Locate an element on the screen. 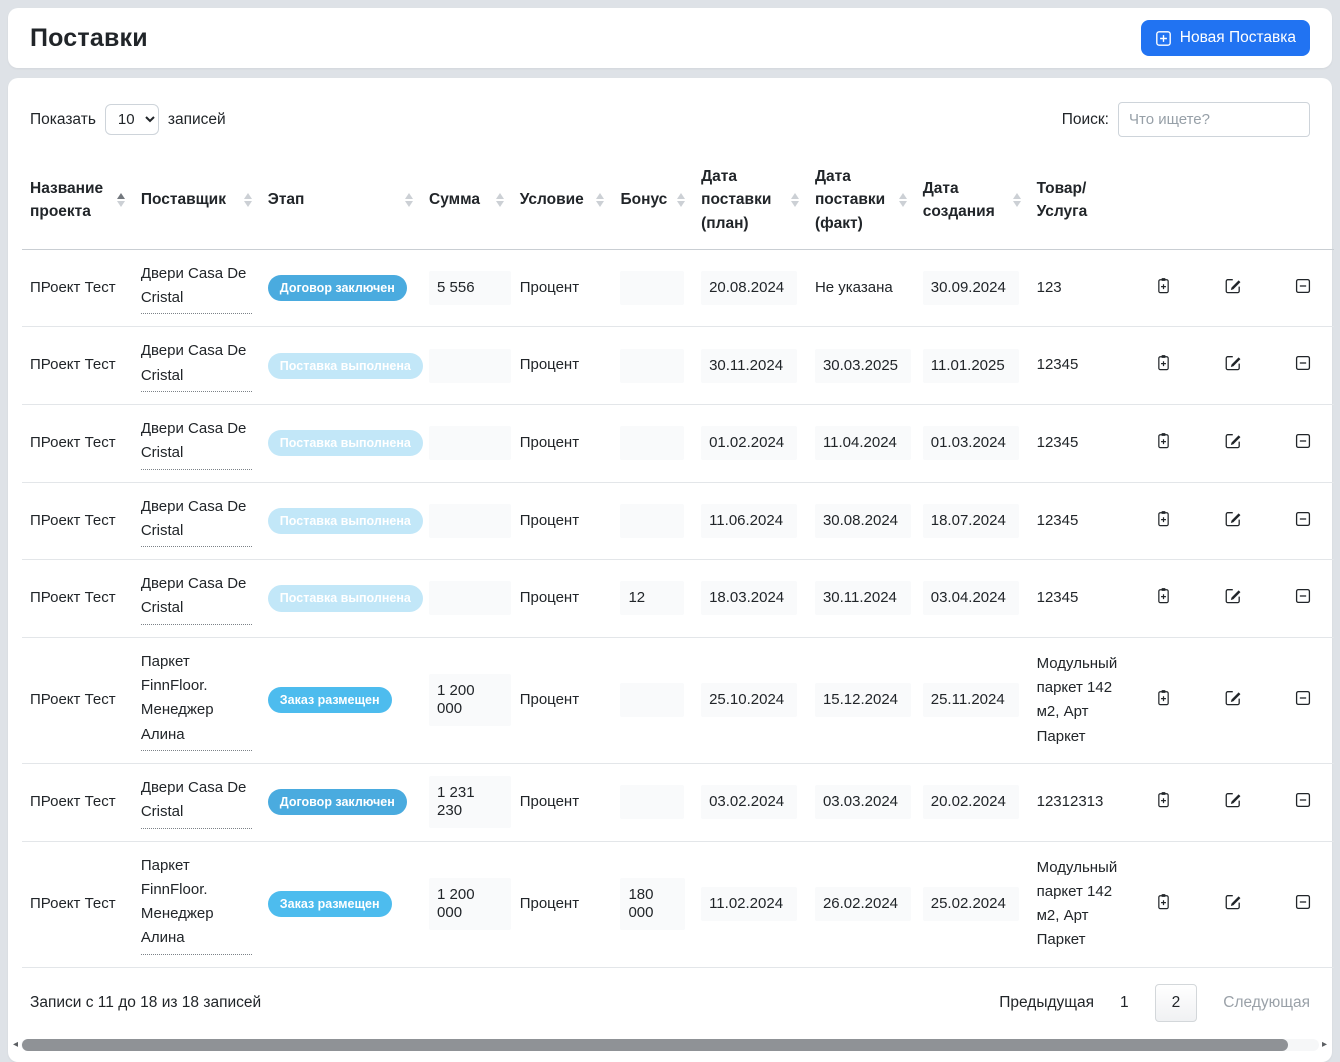  column-header-label: Дата поставки (план) is located at coordinates (736, 200).